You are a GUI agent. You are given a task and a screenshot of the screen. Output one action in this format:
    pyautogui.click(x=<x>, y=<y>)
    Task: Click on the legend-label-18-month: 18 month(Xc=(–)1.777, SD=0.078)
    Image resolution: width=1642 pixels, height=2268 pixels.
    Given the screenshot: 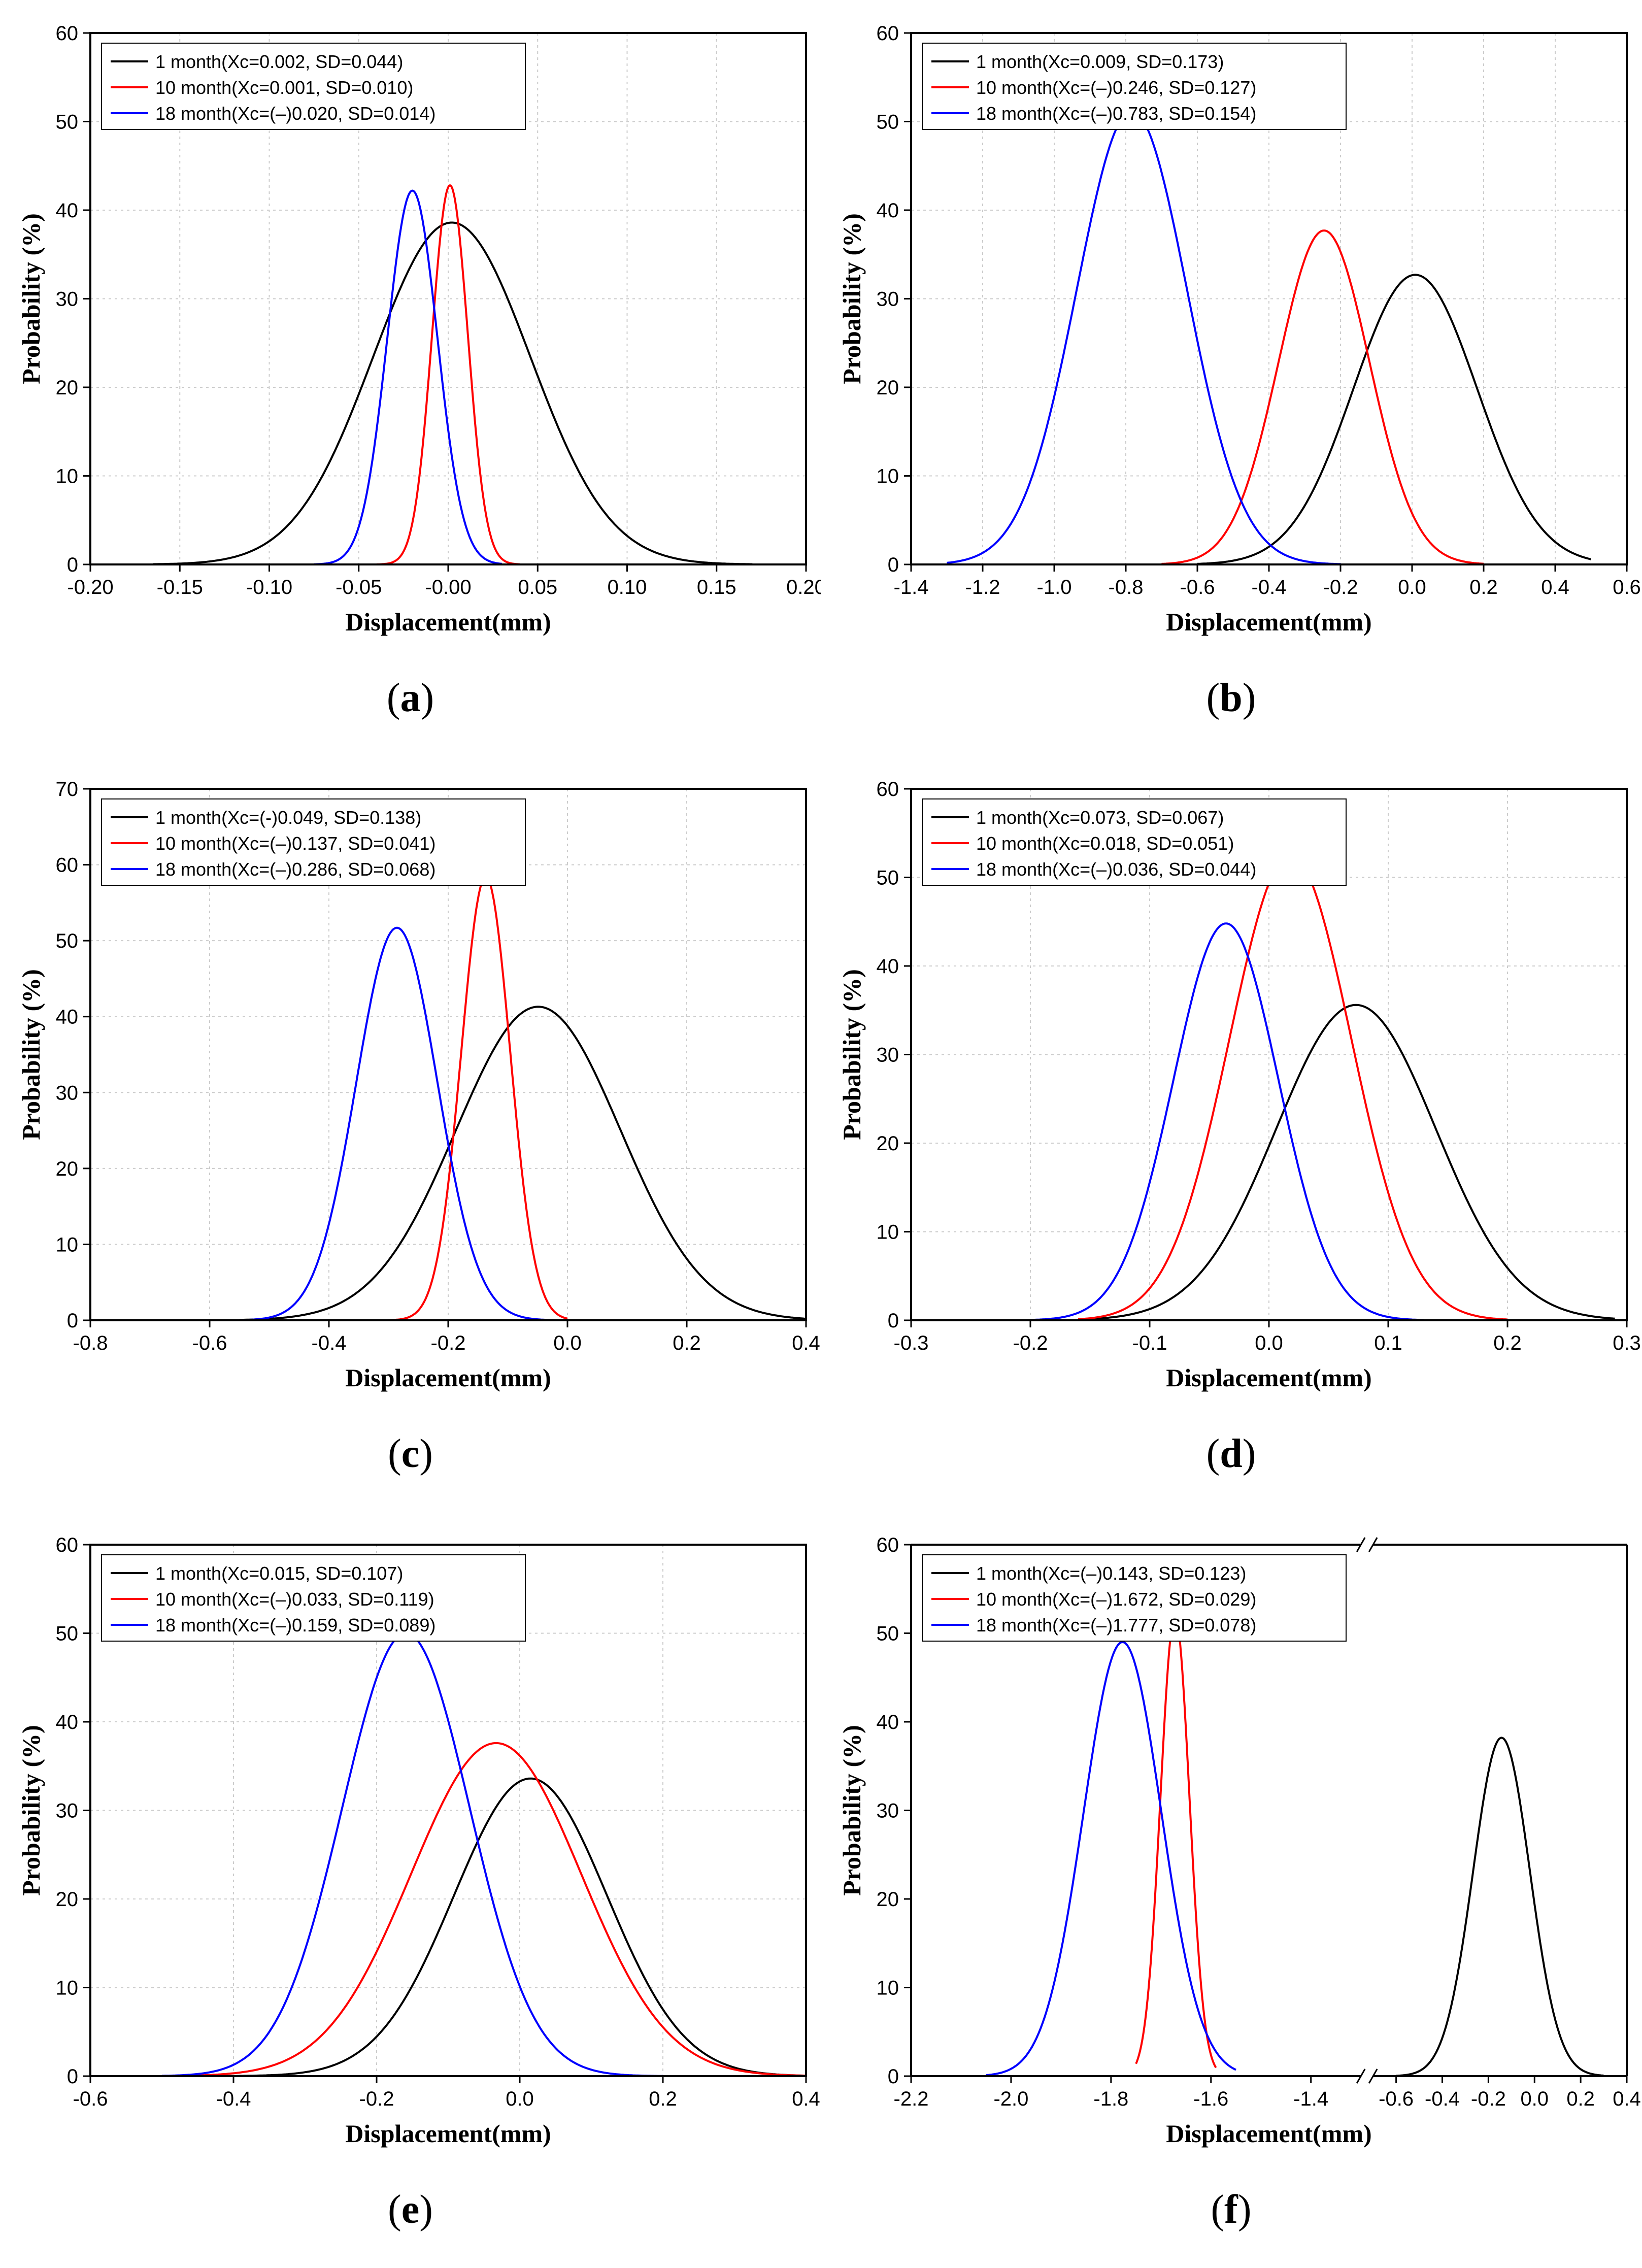 What is the action you would take?
    pyautogui.click(x=1116, y=1625)
    